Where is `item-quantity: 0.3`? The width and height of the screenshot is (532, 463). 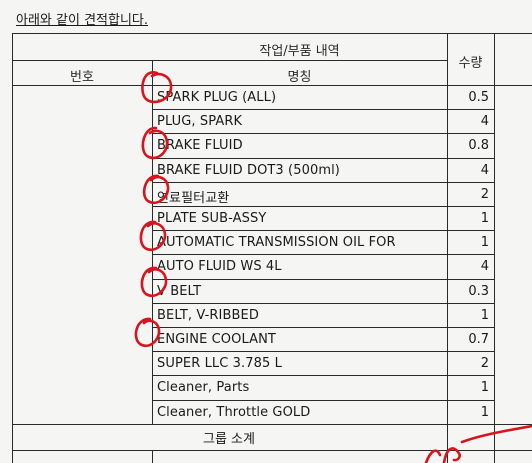
item-quantity: 0.3 is located at coordinates (478, 291).